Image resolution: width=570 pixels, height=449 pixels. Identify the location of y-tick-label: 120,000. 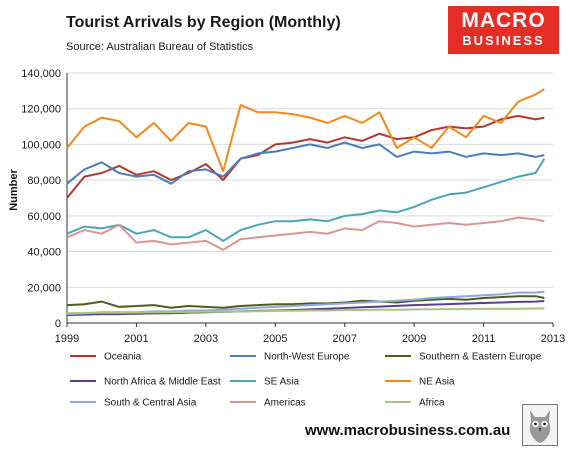
(41, 110).